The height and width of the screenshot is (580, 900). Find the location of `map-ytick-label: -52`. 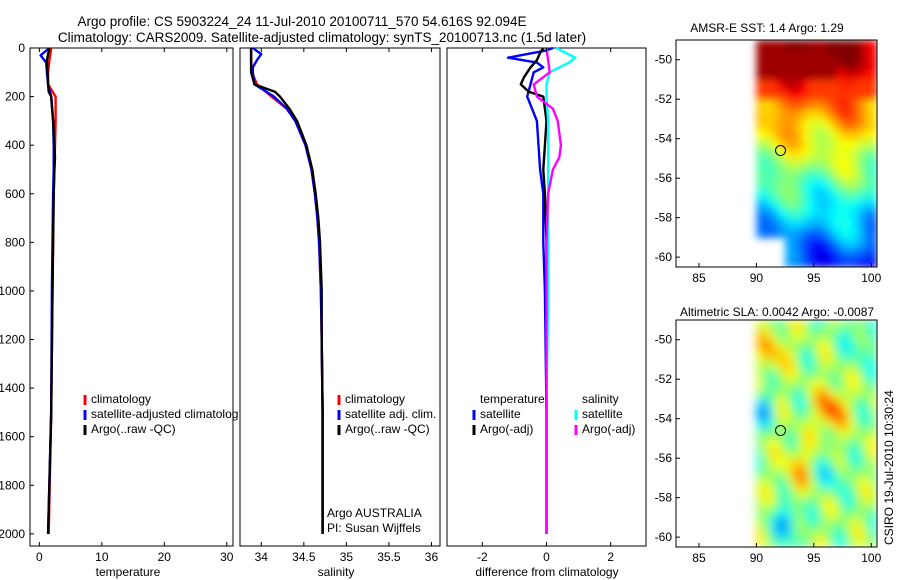

map-ytick-label: -52 is located at coordinates (664, 99).